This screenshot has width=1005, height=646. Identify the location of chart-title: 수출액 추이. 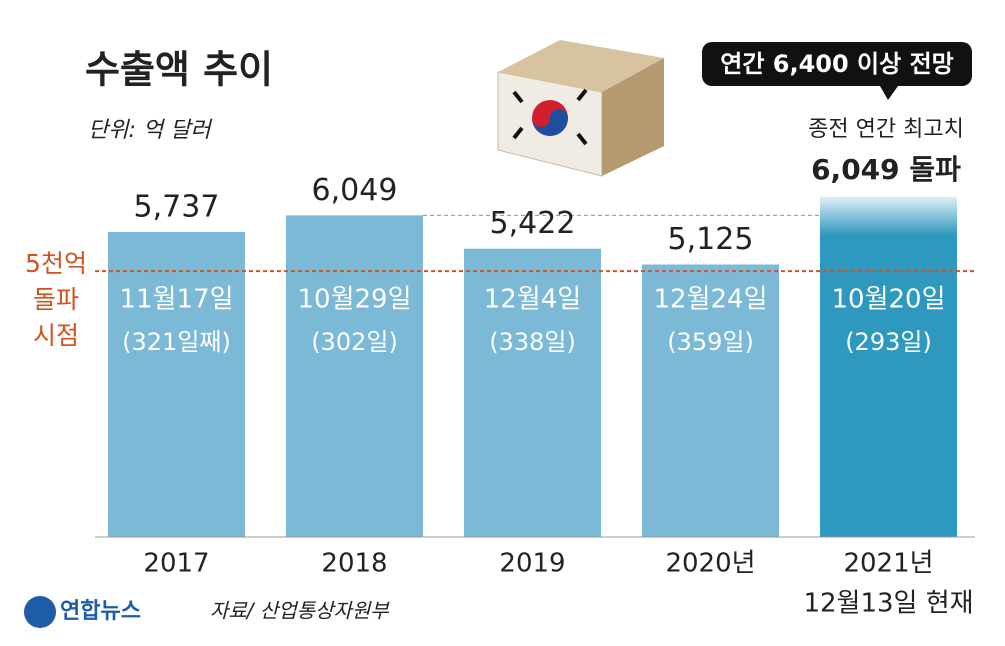
(179, 70).